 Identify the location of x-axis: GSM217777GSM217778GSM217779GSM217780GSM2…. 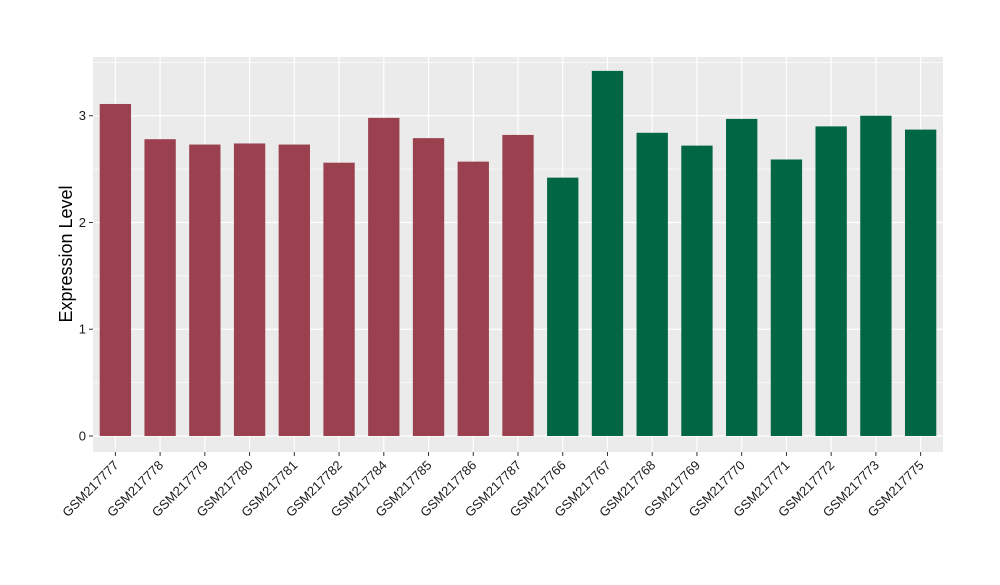
(493, 486).